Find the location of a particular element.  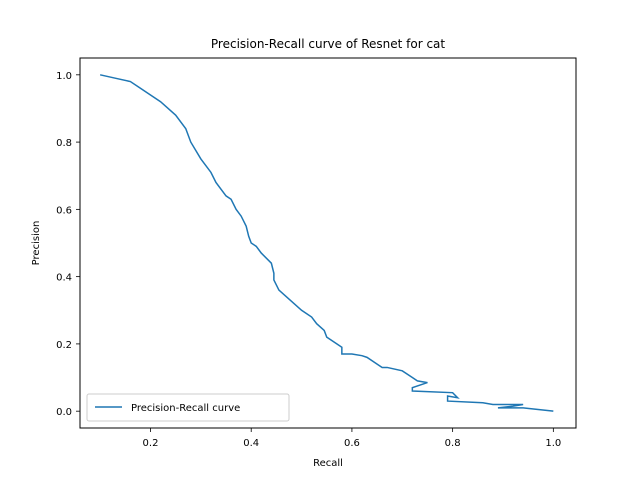

y-tick-label: 0.6 is located at coordinates (64, 210).